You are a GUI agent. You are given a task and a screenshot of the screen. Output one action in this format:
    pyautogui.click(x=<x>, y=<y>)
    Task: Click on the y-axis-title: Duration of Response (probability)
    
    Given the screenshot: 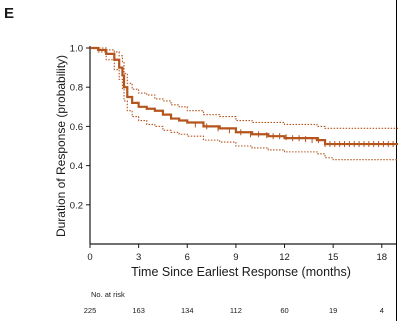 What is the action you would take?
    pyautogui.click(x=61, y=146)
    